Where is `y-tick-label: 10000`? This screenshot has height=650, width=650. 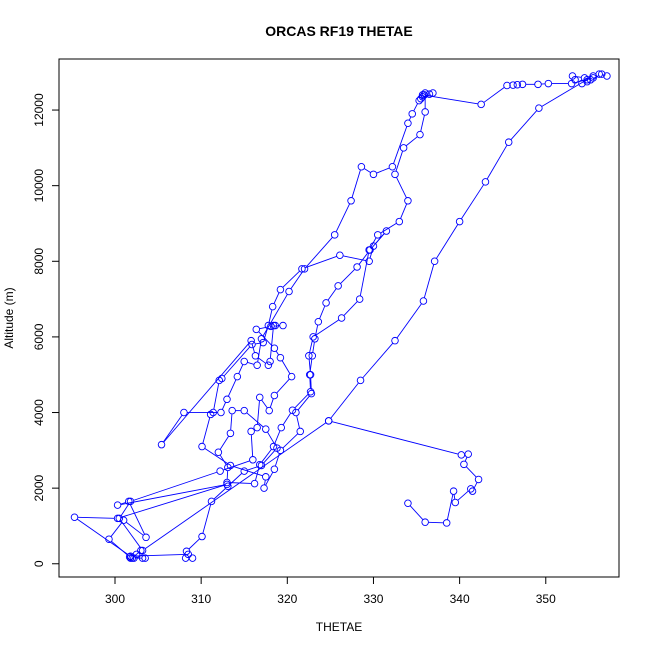
y-tick-label: 10000 is located at coordinates (39, 186).